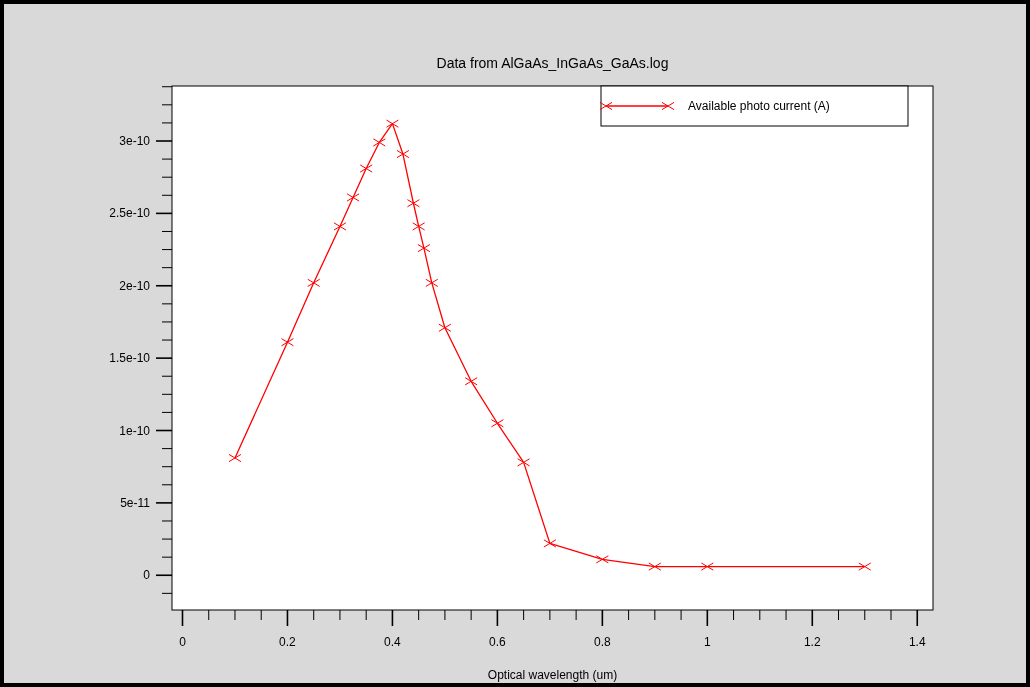 Image resolution: width=1030 pixels, height=687 pixels. What do you see at coordinates (135, 502) in the screenshot?
I see `y-tick-label: 5e-11` at bounding box center [135, 502].